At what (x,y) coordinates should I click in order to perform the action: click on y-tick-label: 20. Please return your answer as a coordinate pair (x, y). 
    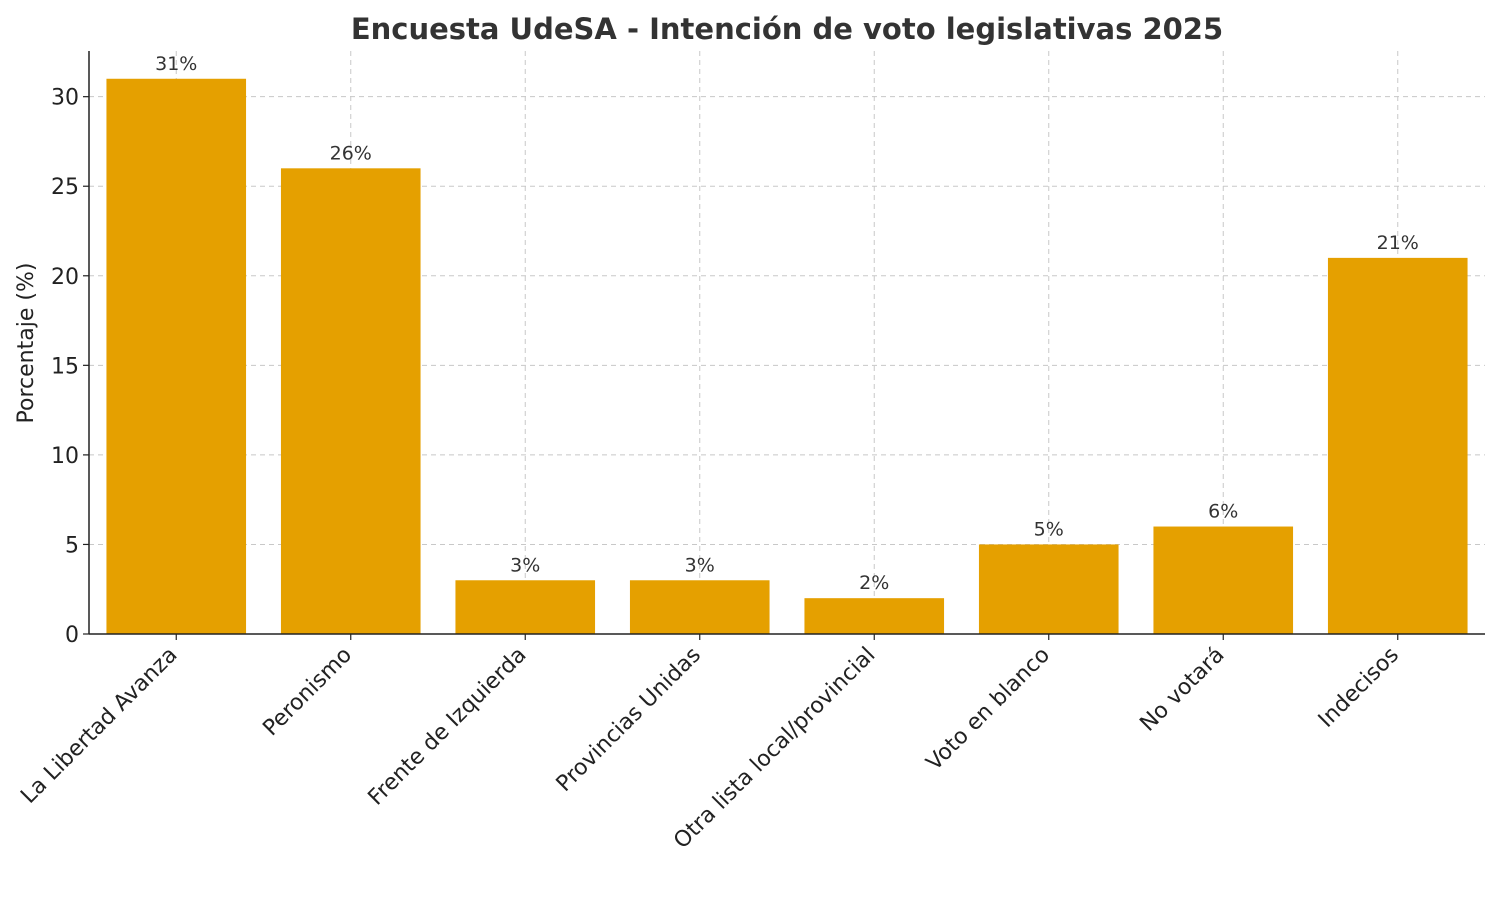
    Looking at the image, I should click on (65, 277).